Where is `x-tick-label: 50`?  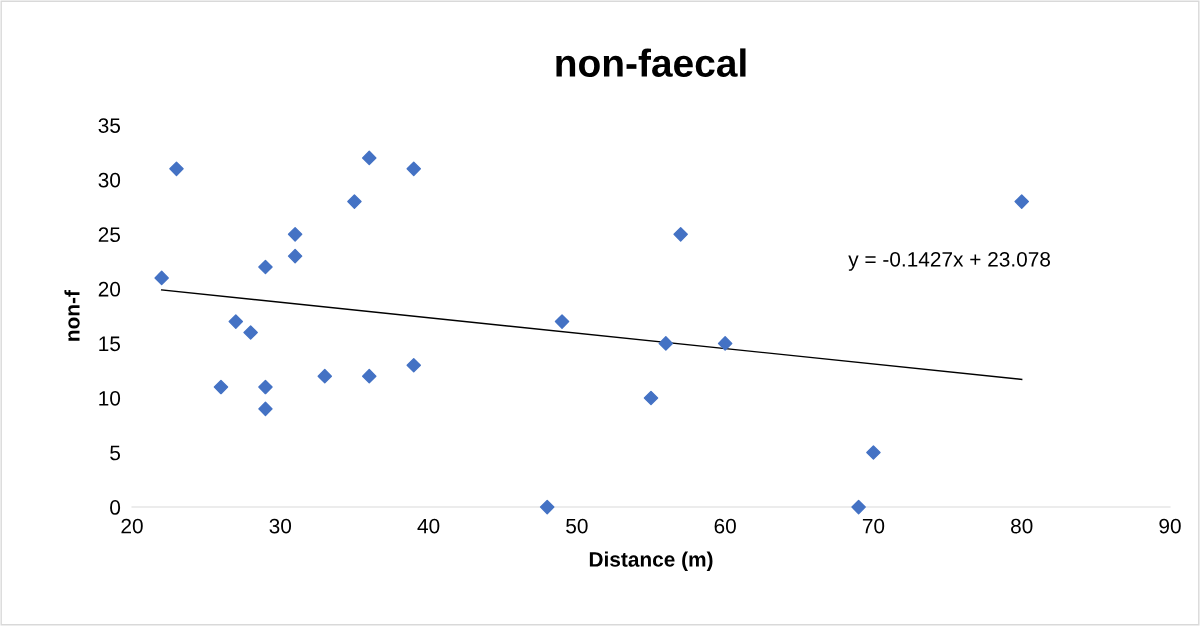 x-tick-label: 50 is located at coordinates (577, 526).